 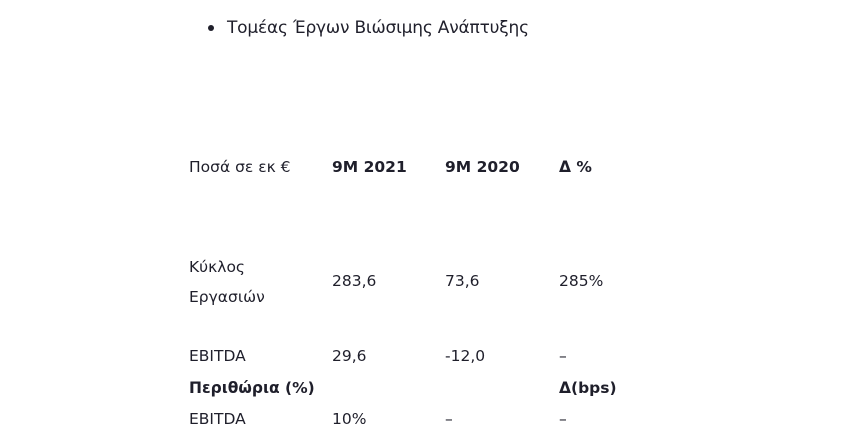 What do you see at coordinates (581, 281) in the screenshot?
I see `revenue-delta: 285%` at bounding box center [581, 281].